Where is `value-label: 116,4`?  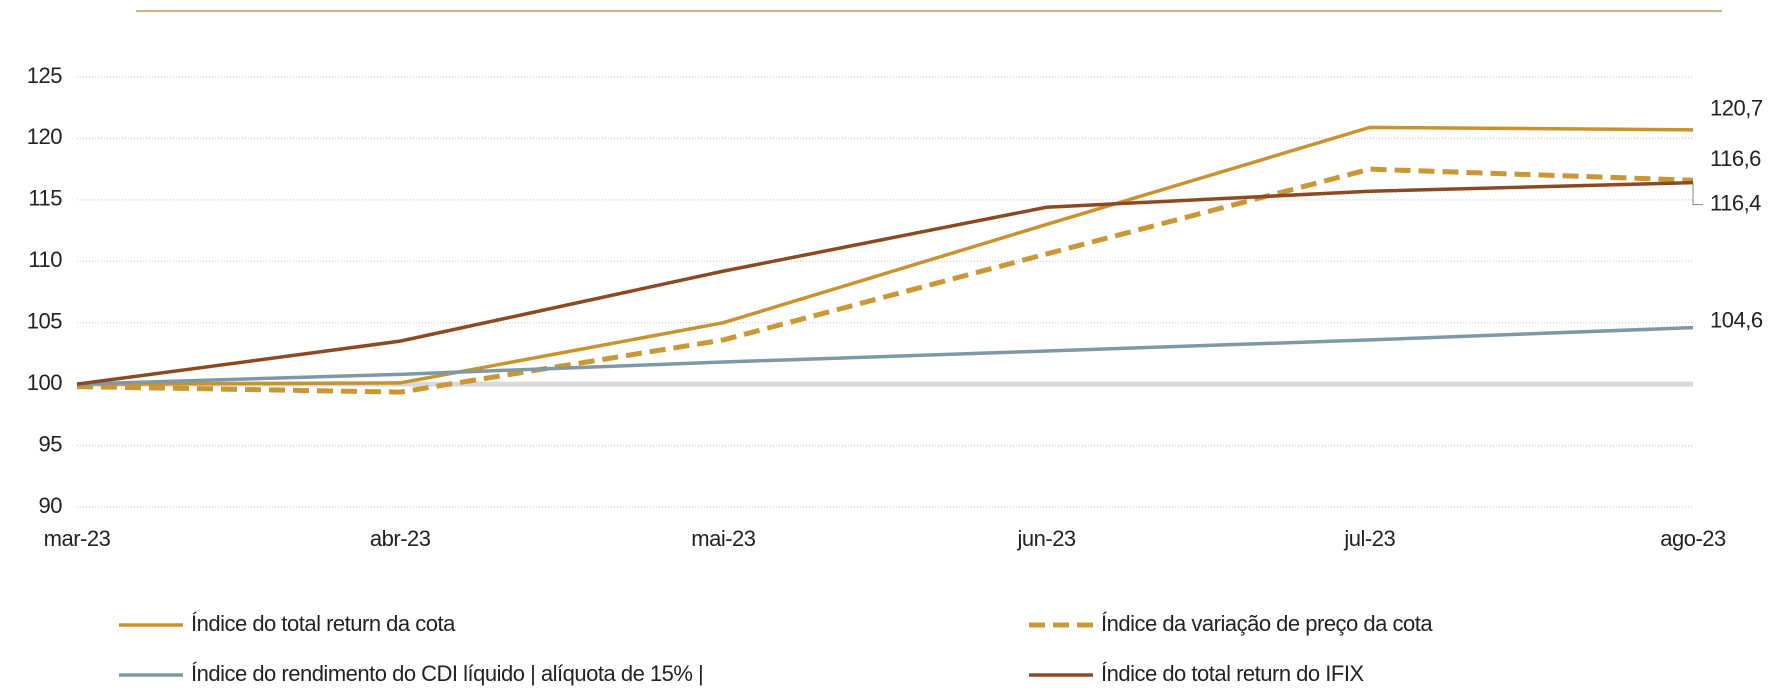 value-label: 116,4 is located at coordinates (1735, 202).